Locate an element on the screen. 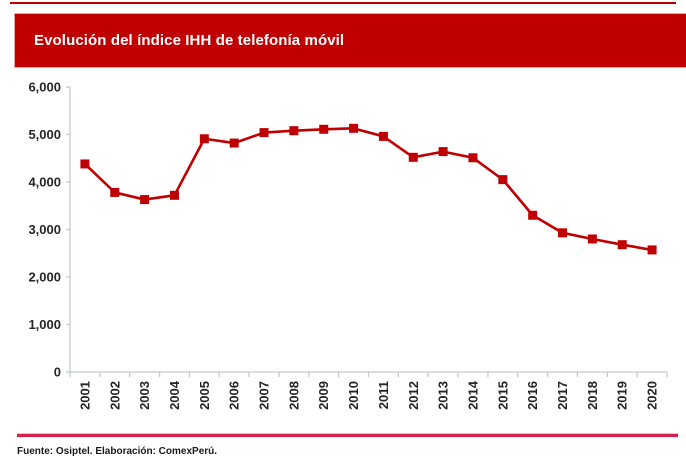 This screenshot has width=686, height=471. x-axis-tick-label: 2004 is located at coordinates (174, 395).